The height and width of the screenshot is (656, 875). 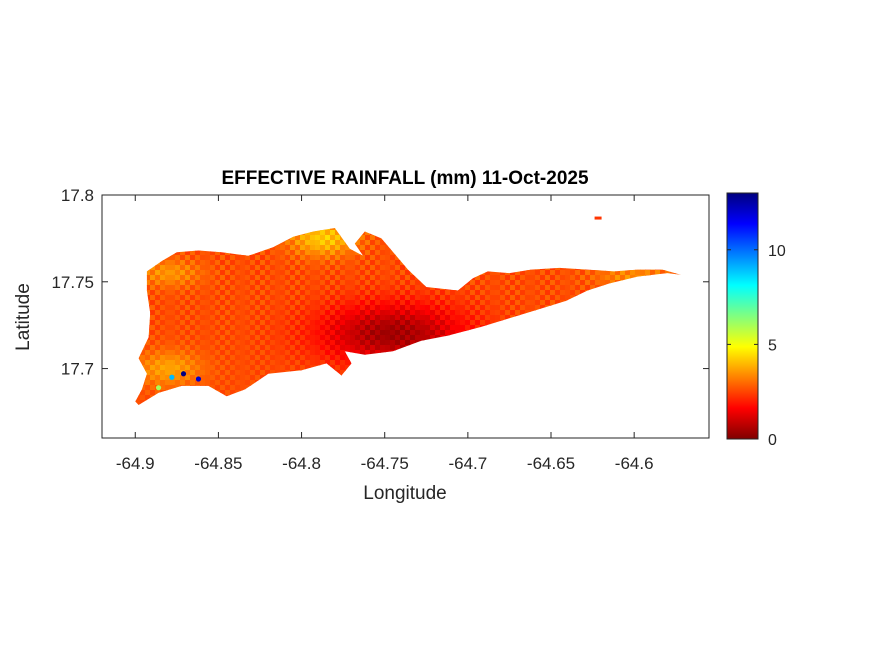 I want to click on x-tick-label: -64.7, so click(x=467, y=463).